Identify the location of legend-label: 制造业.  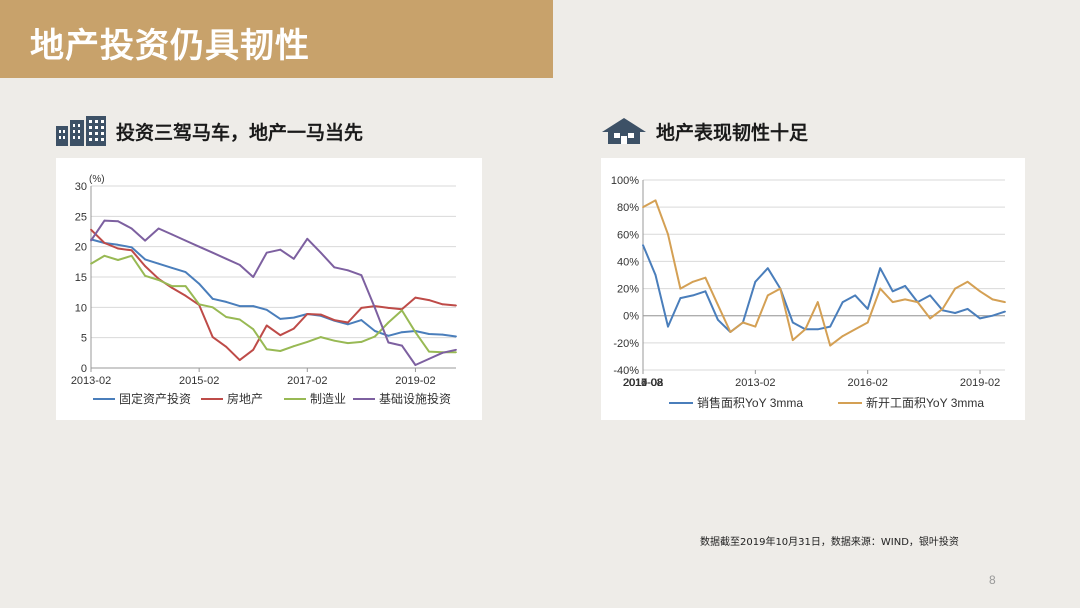
(328, 399).